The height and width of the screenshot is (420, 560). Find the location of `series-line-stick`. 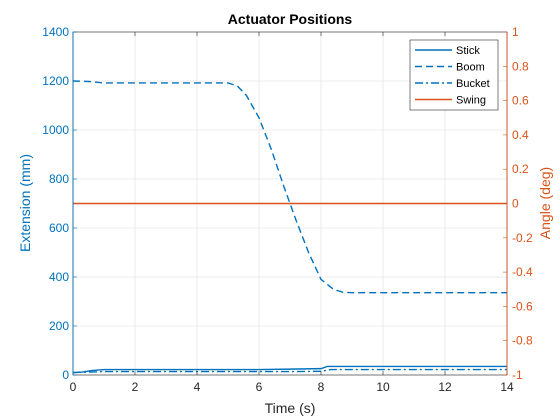

series-line-stick is located at coordinates (289, 369).